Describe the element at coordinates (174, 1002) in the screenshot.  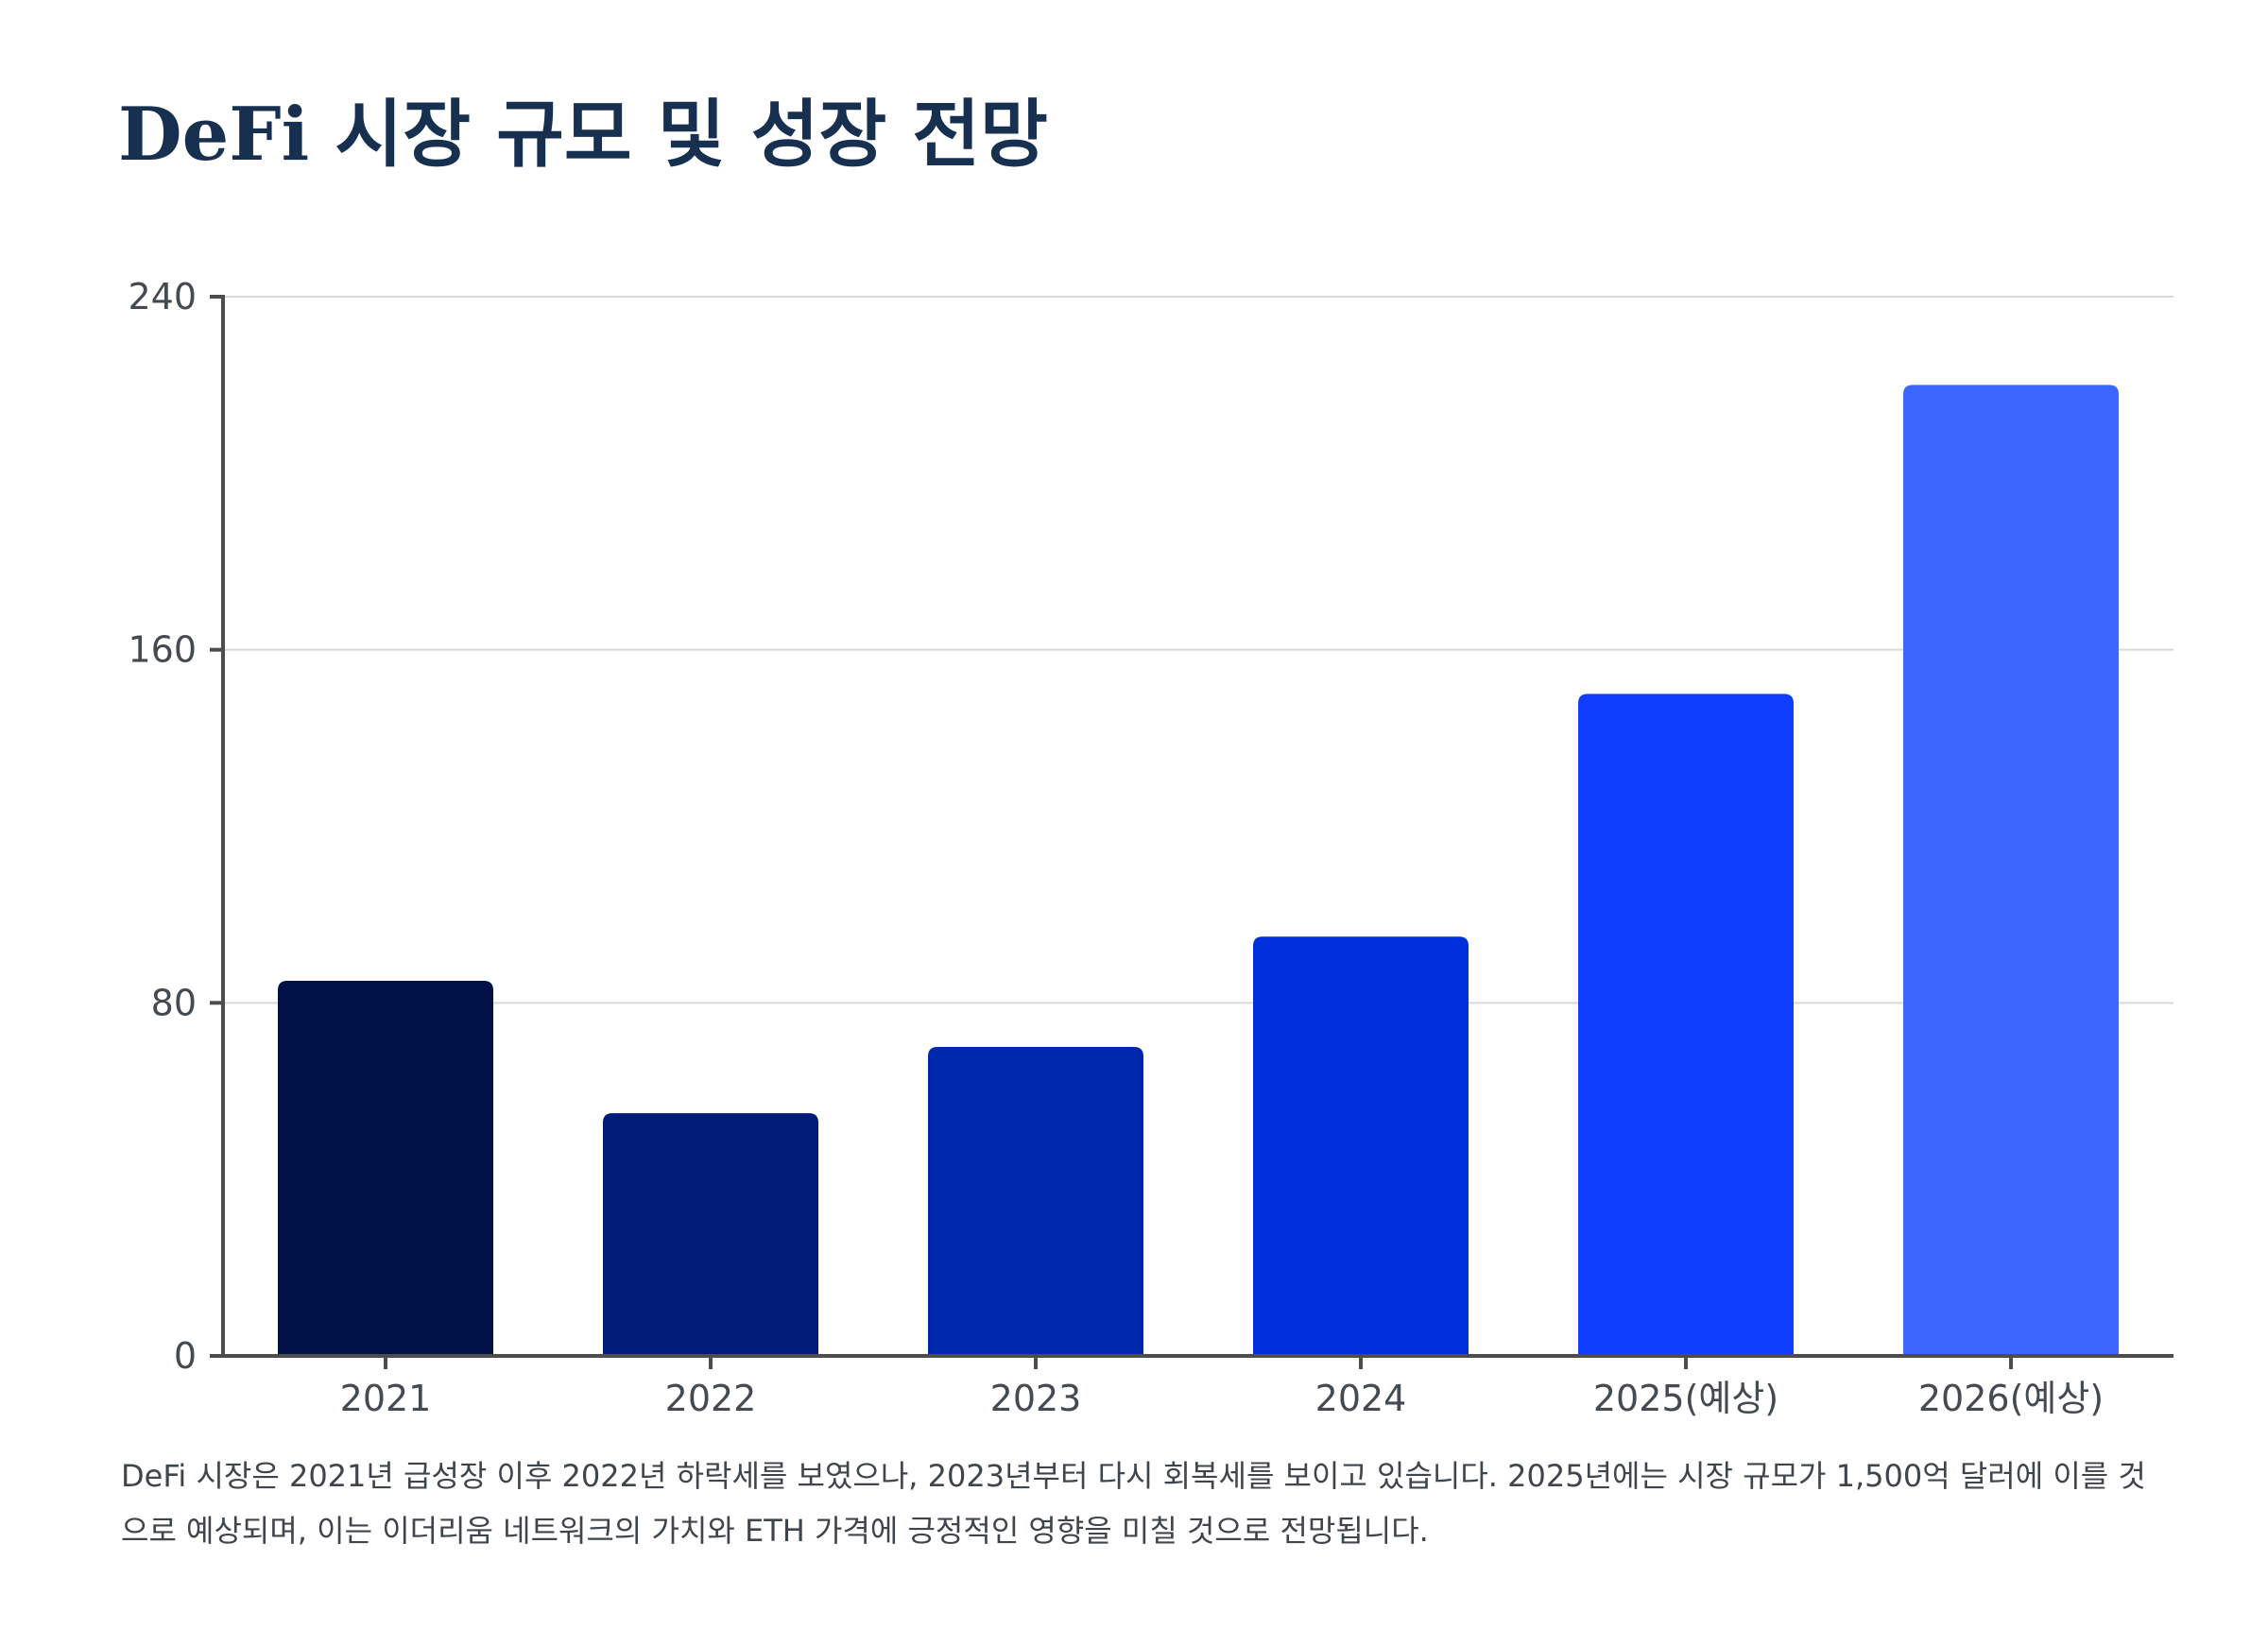
I see `y-tick-label: 80` at that location.